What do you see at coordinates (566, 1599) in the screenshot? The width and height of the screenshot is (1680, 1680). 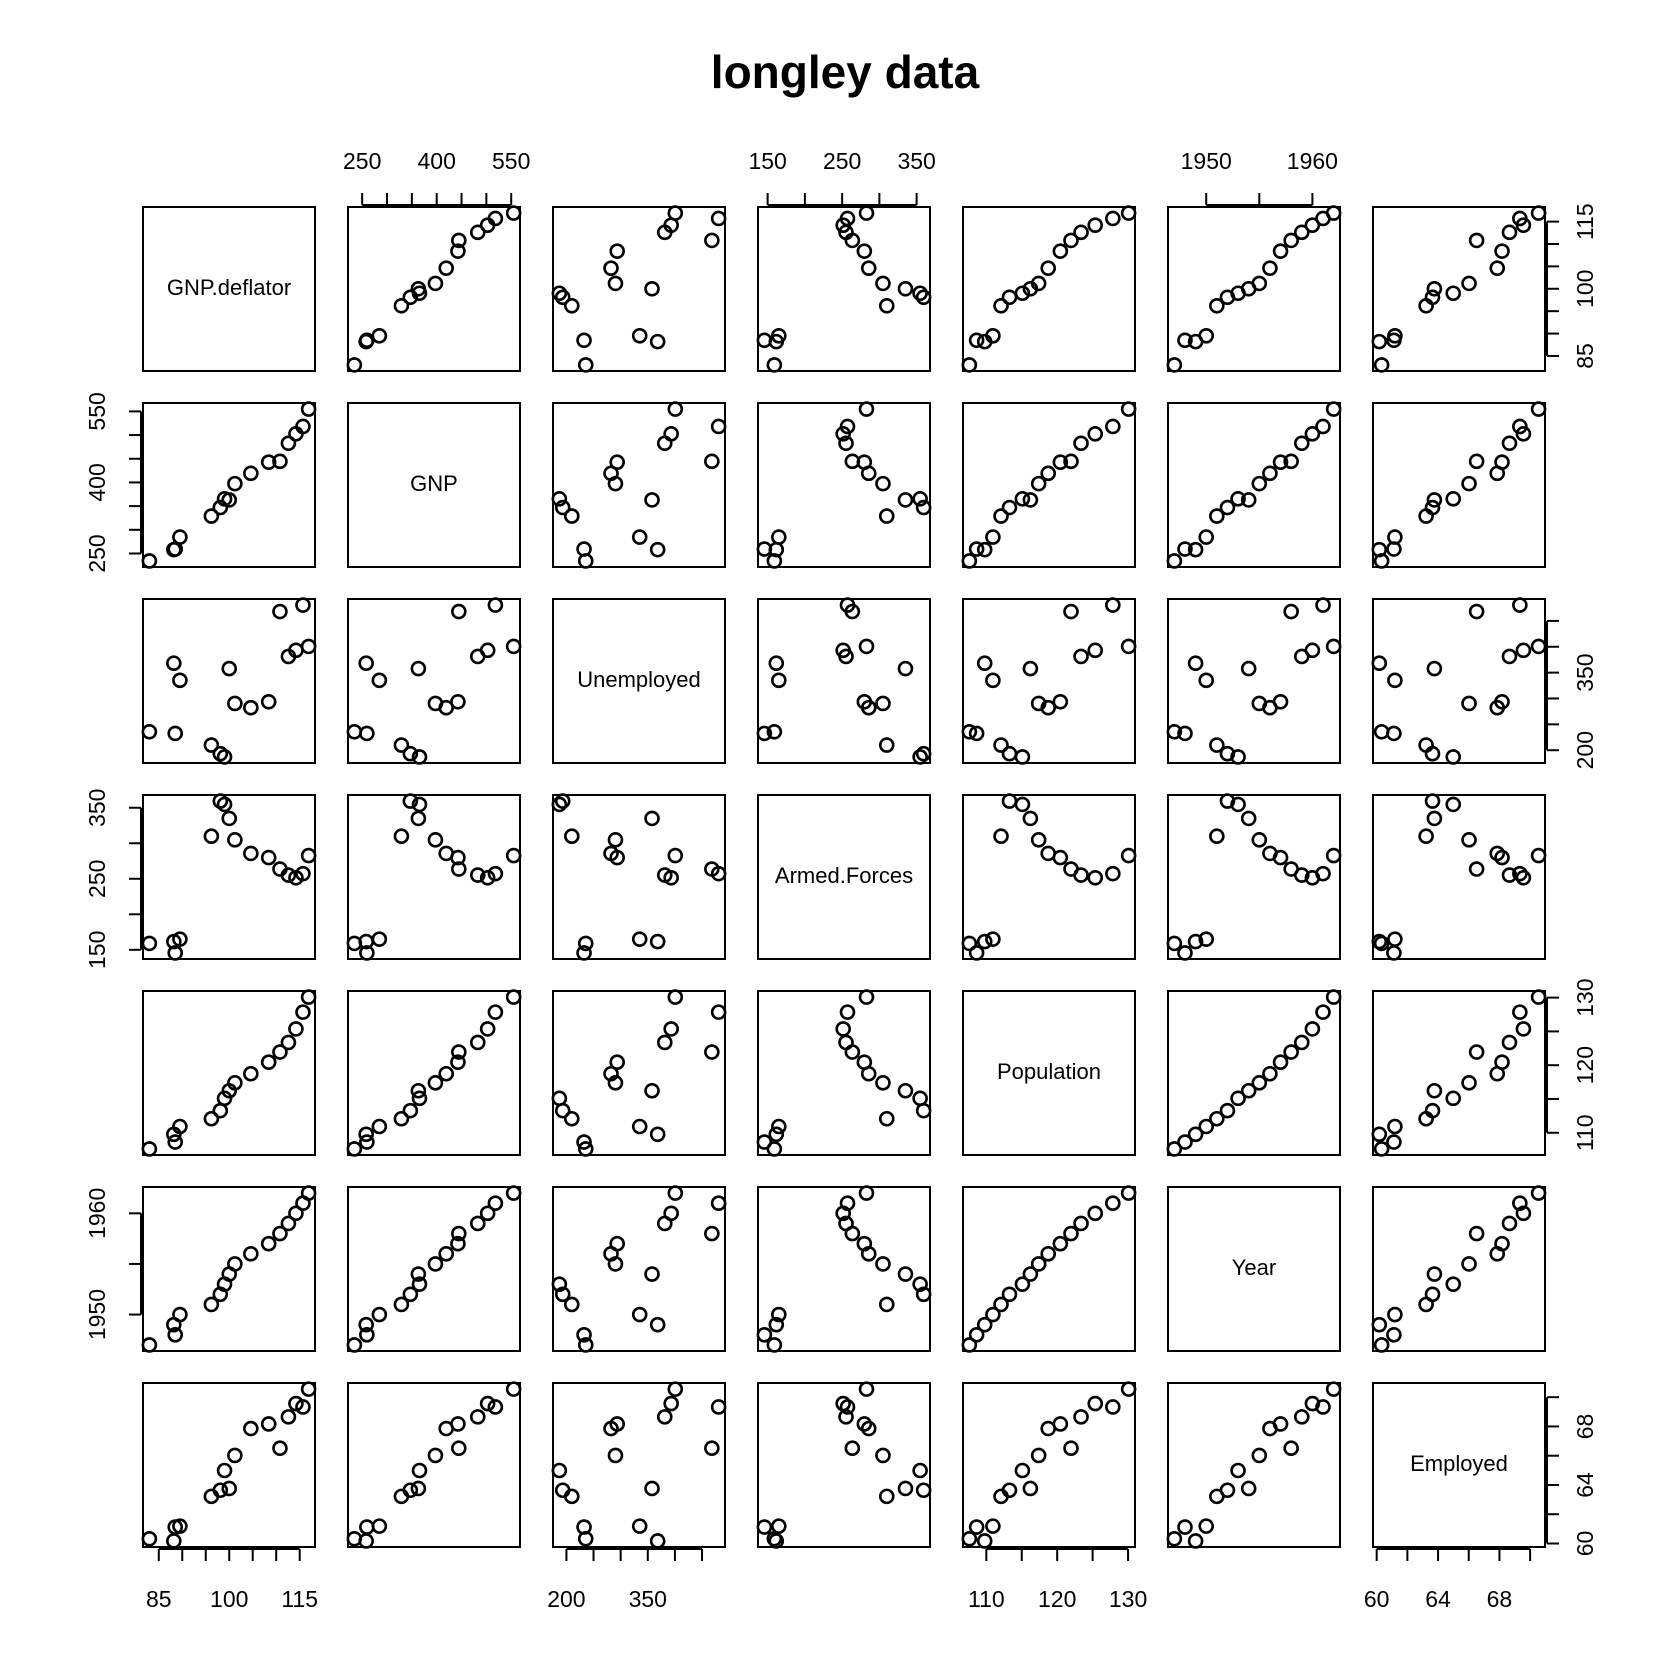 I see `x-tick-label: 200` at bounding box center [566, 1599].